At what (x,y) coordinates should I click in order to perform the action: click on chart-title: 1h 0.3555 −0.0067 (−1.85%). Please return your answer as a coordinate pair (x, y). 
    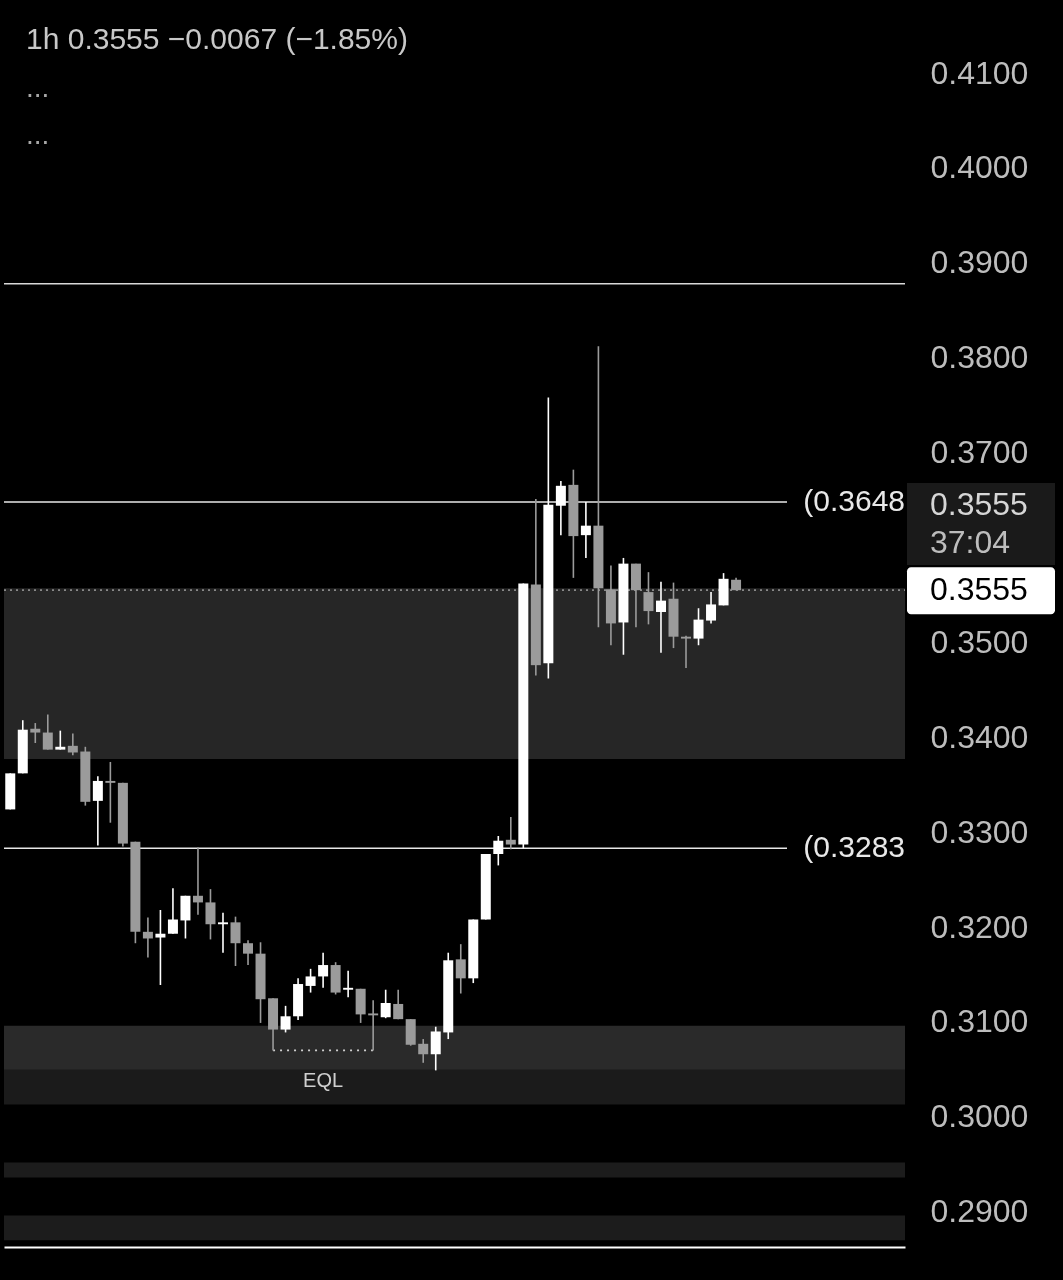
    Looking at the image, I should click on (217, 38).